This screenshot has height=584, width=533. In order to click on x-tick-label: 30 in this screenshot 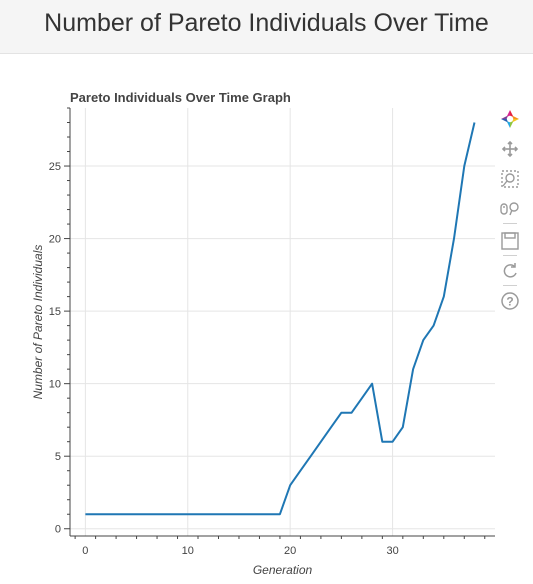, I will do `click(392, 551)`.